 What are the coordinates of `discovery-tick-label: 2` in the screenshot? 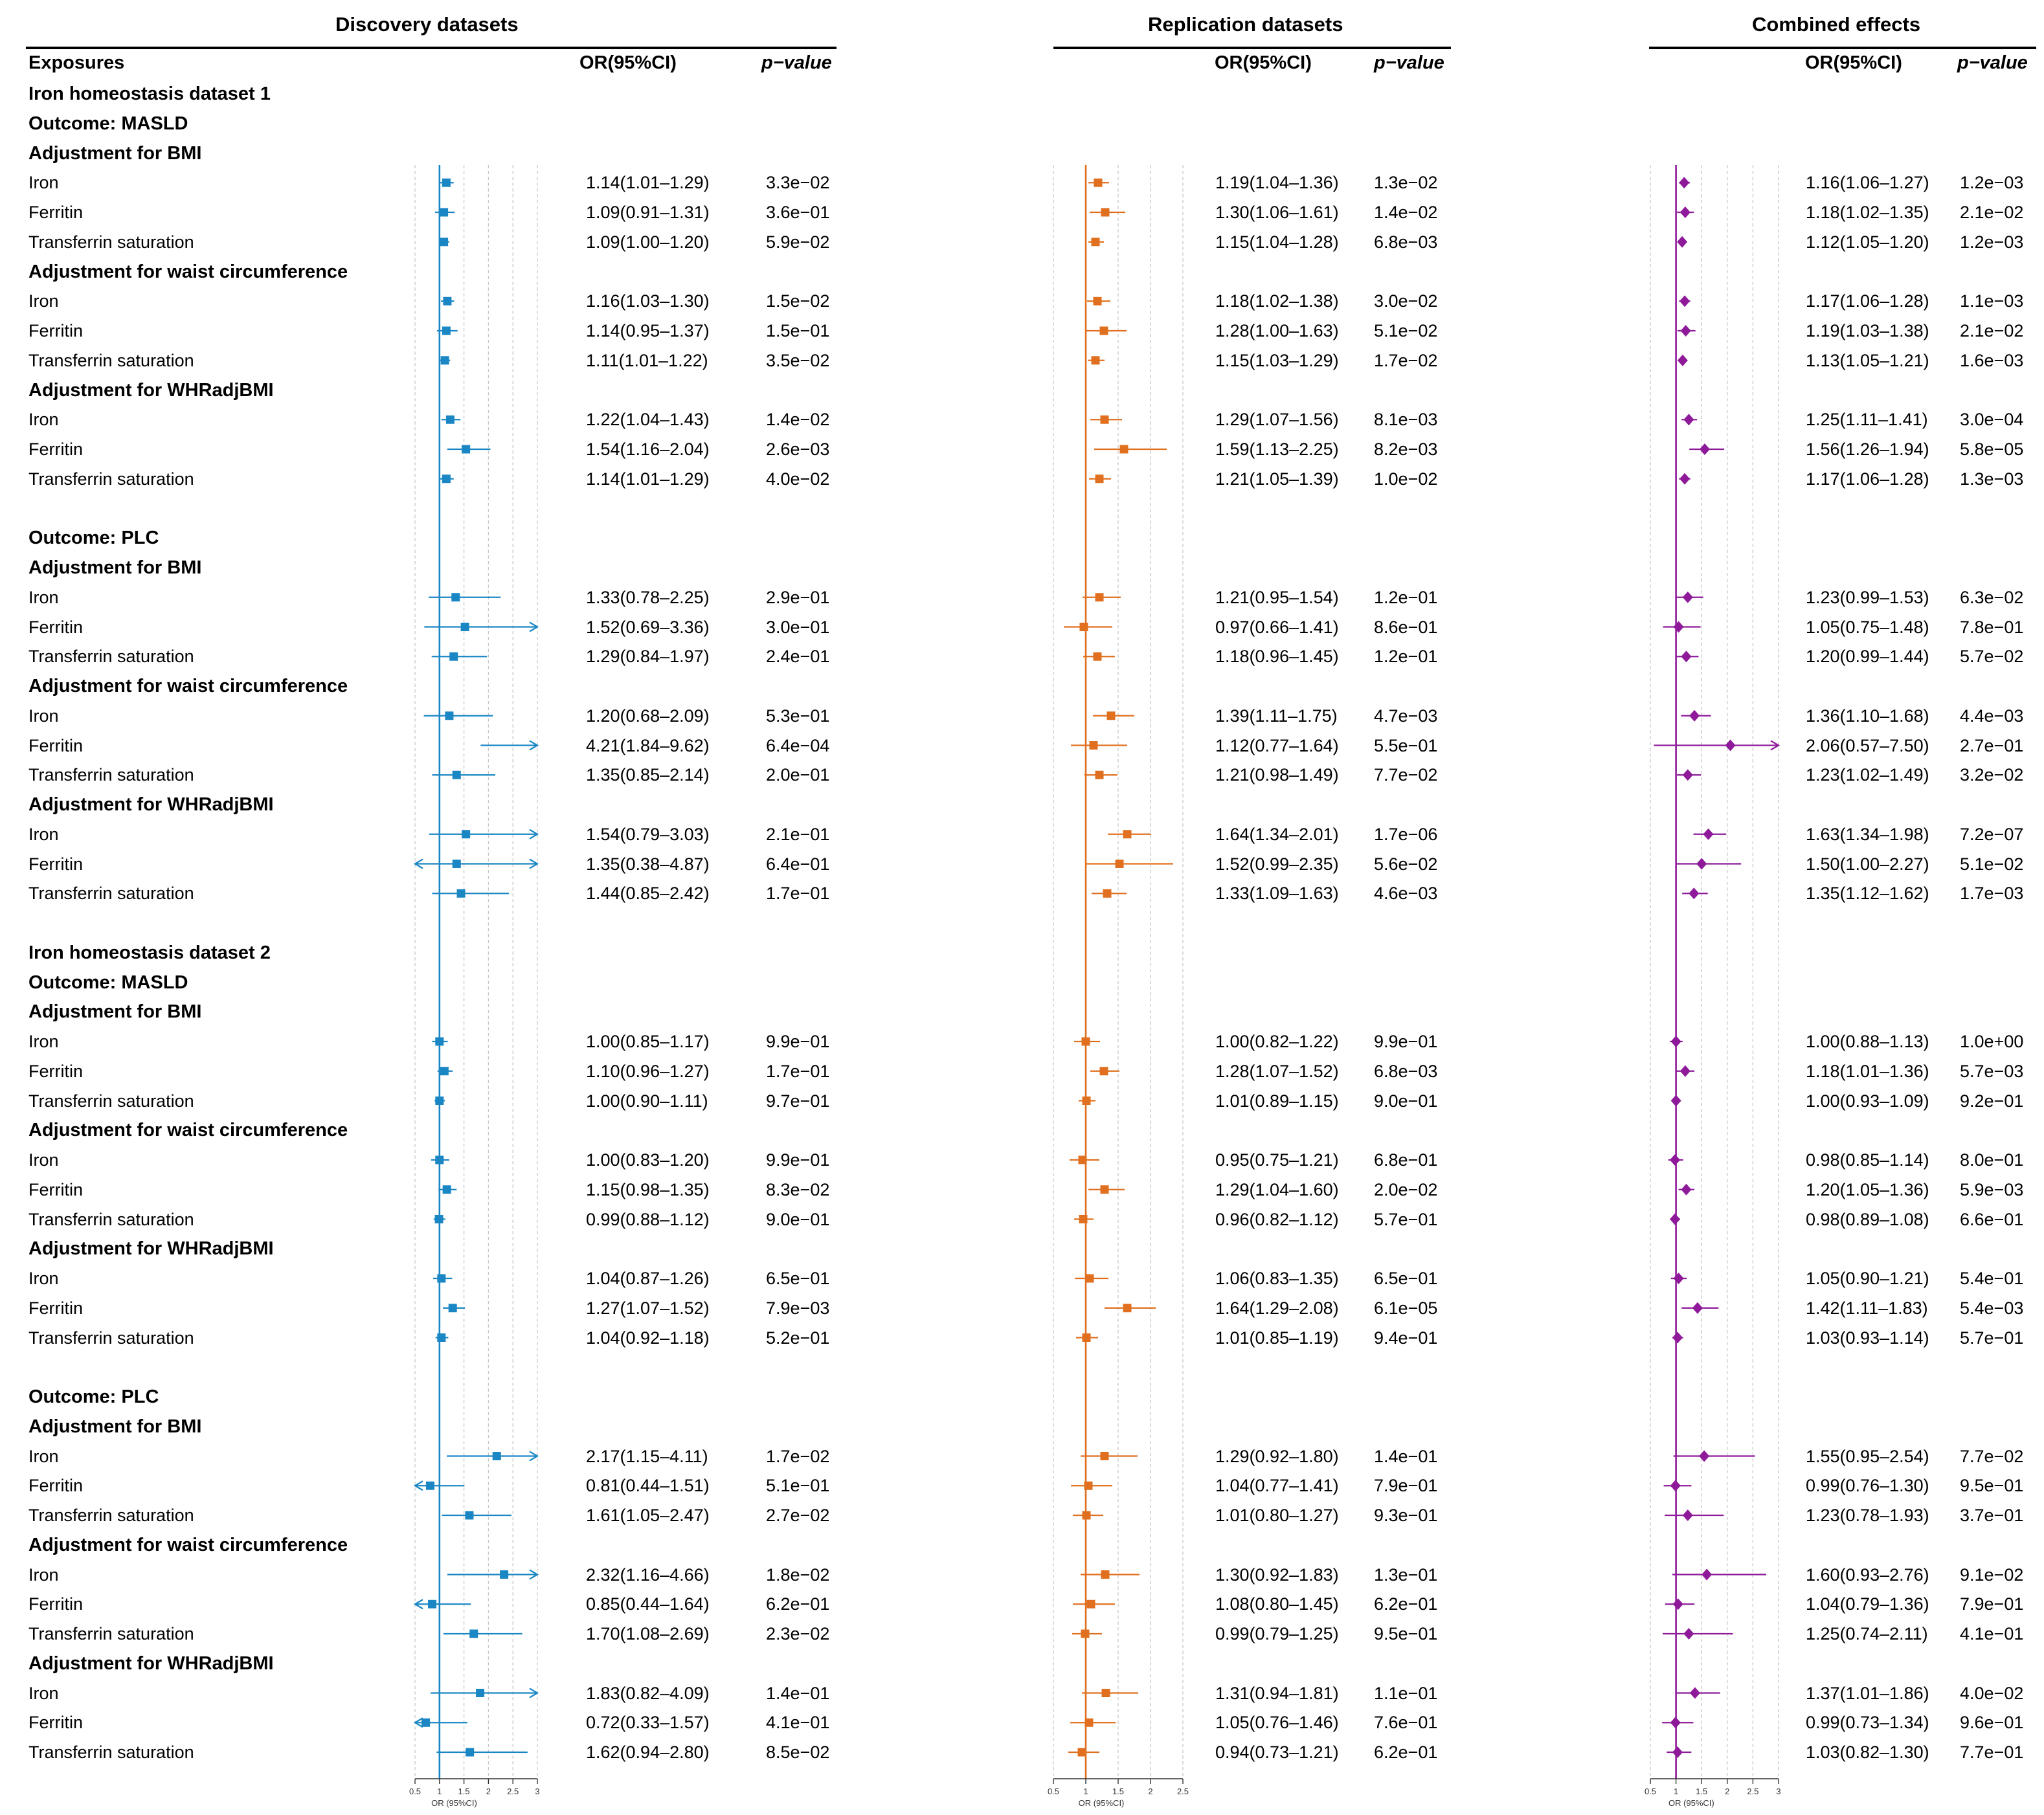 It's located at (488, 1792).